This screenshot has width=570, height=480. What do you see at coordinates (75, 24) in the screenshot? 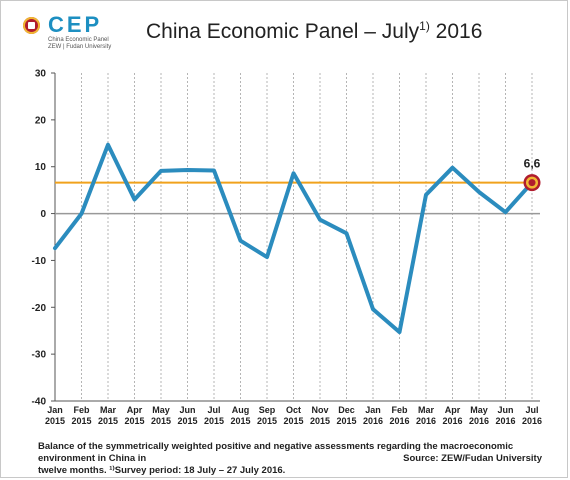
I see `logo-wordmark: CEP` at bounding box center [75, 24].